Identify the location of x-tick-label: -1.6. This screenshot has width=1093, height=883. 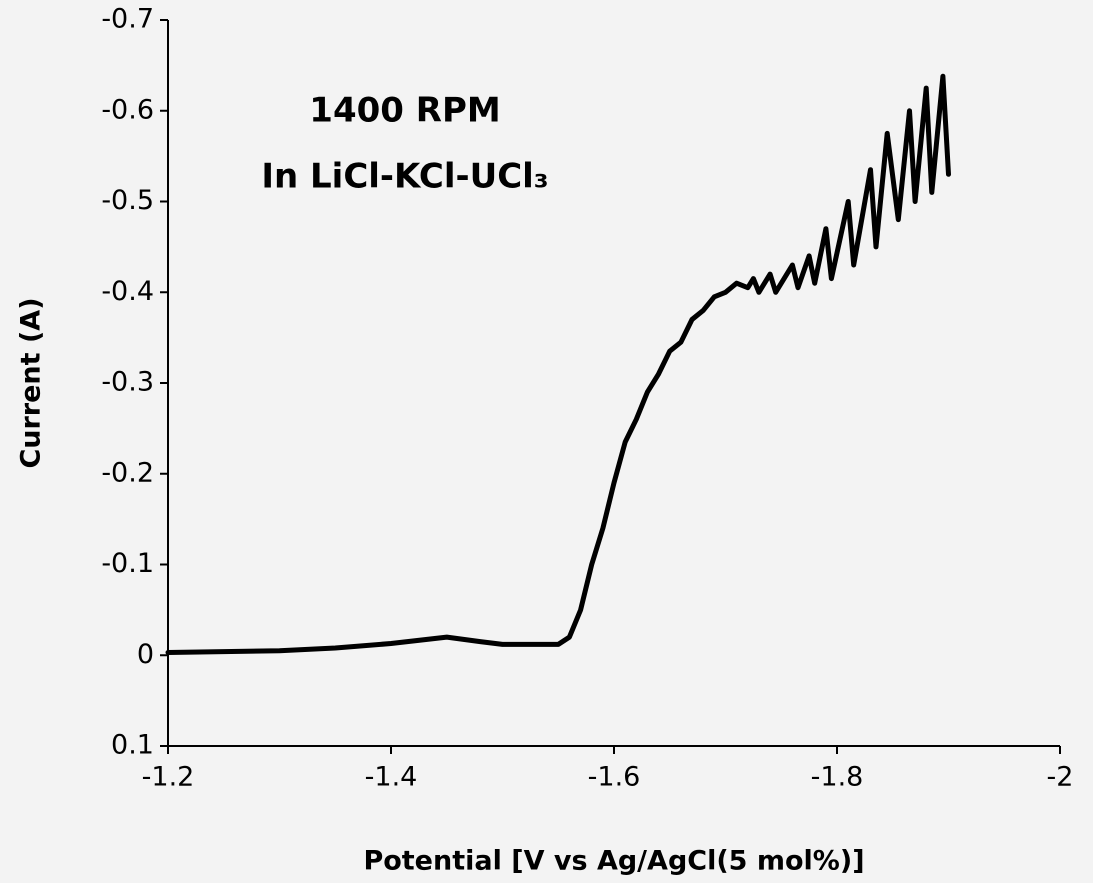
(614, 777).